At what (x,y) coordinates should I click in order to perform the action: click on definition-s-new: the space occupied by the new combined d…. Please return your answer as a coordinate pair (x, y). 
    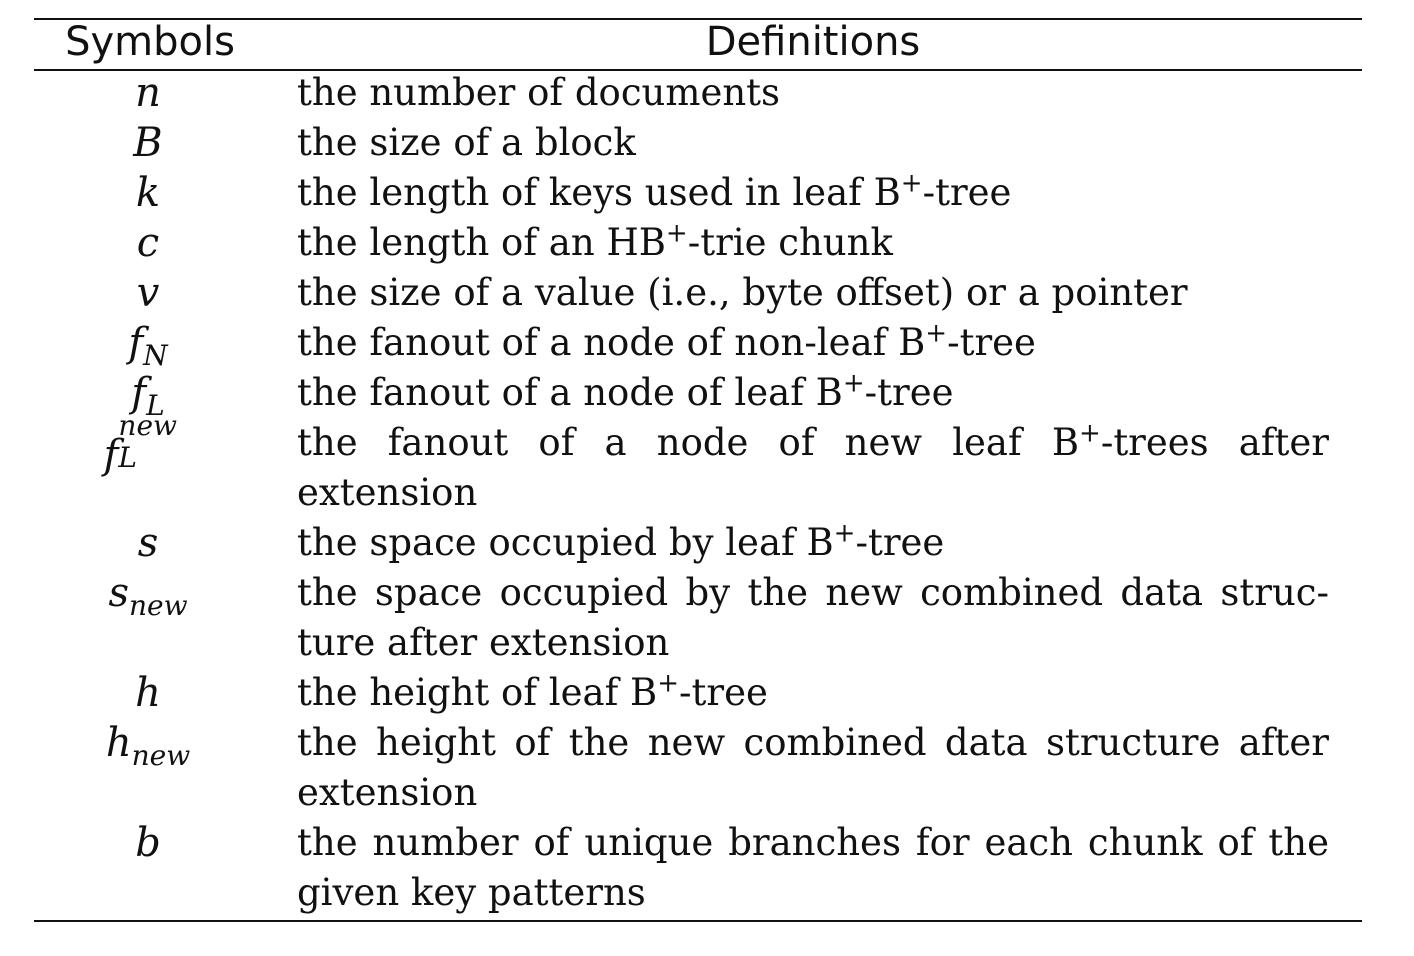
    Looking at the image, I should click on (813, 618).